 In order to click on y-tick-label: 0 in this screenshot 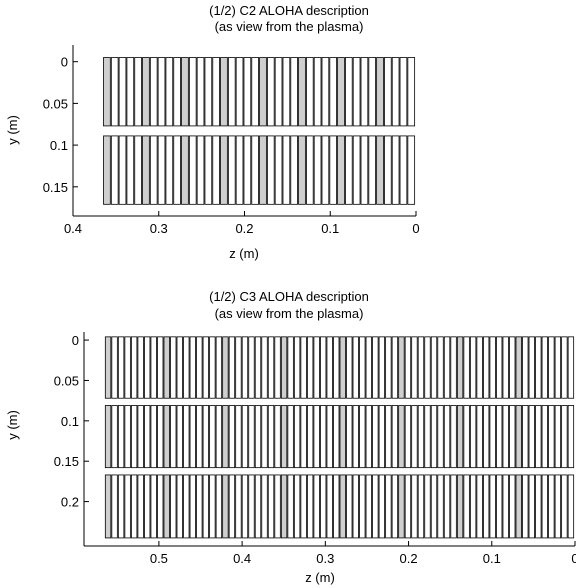, I will do `click(64, 62)`.